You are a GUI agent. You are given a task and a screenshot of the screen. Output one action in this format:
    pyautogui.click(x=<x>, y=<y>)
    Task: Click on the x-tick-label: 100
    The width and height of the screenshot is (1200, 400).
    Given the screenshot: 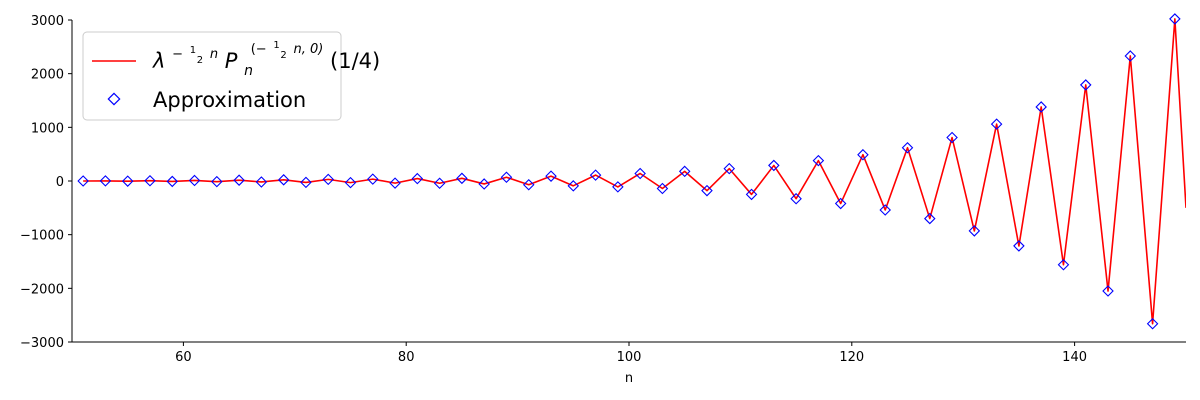 What is the action you would take?
    pyautogui.click(x=629, y=357)
    